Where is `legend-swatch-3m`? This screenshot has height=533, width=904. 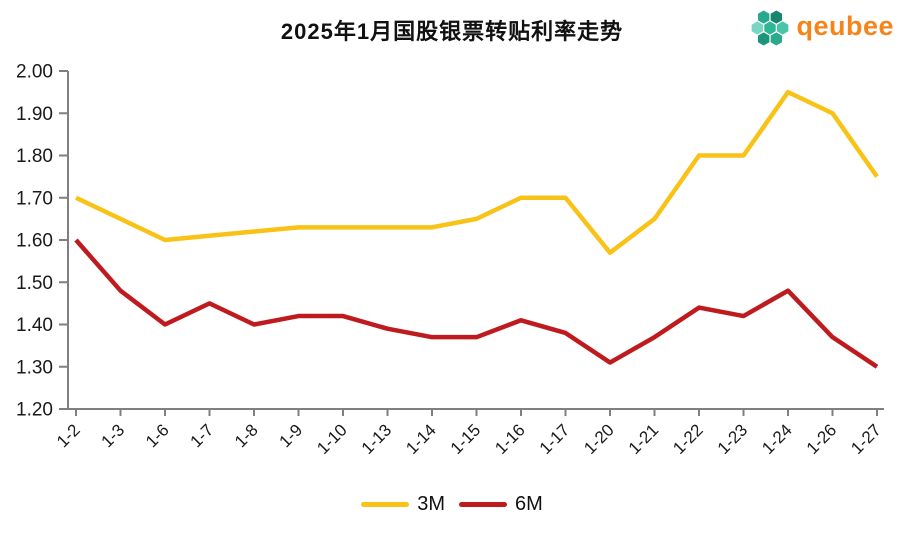
legend-swatch-3m is located at coordinates (385, 504).